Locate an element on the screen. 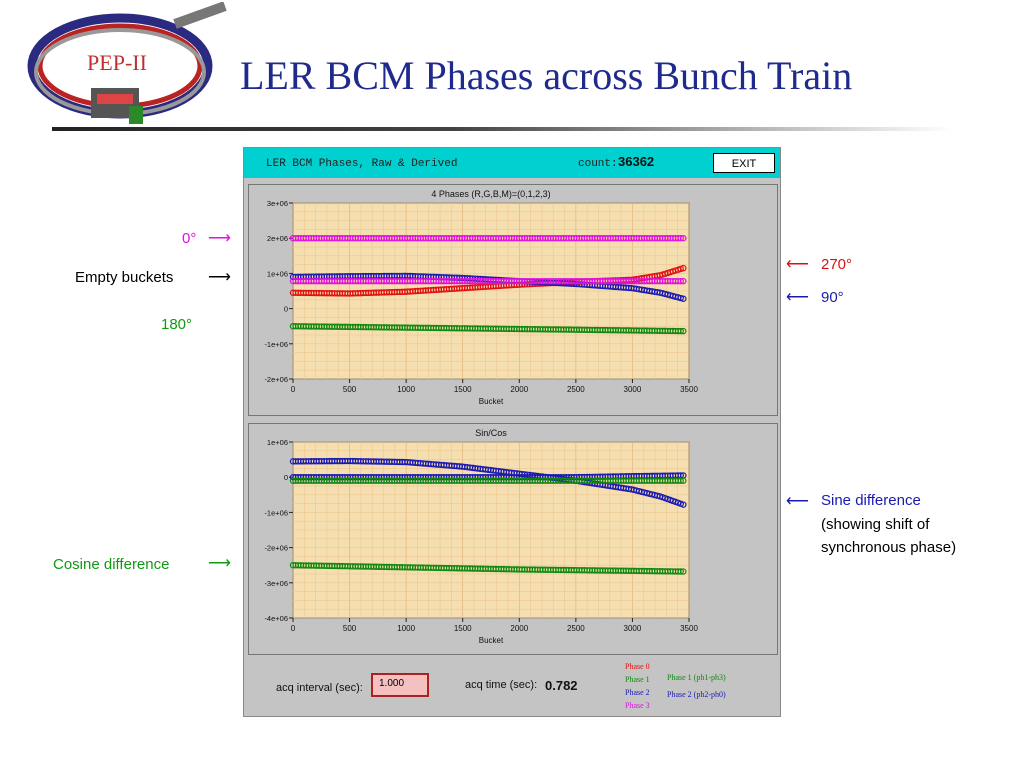  annot-sine-detail-2: synchronous phase) is located at coordinates (889, 547).